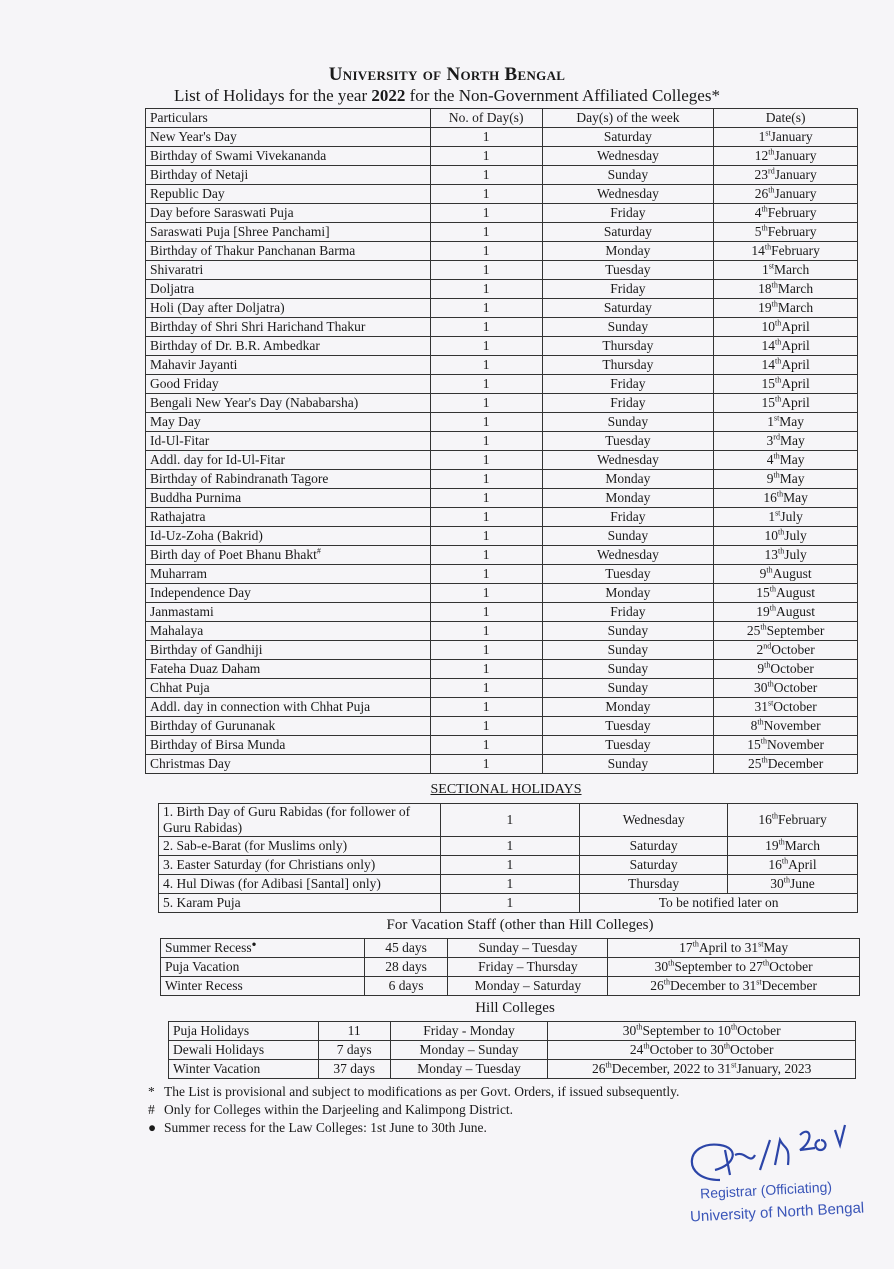 The image size is (894, 1269). I want to click on holiday-date: 16thMay, so click(785, 498).